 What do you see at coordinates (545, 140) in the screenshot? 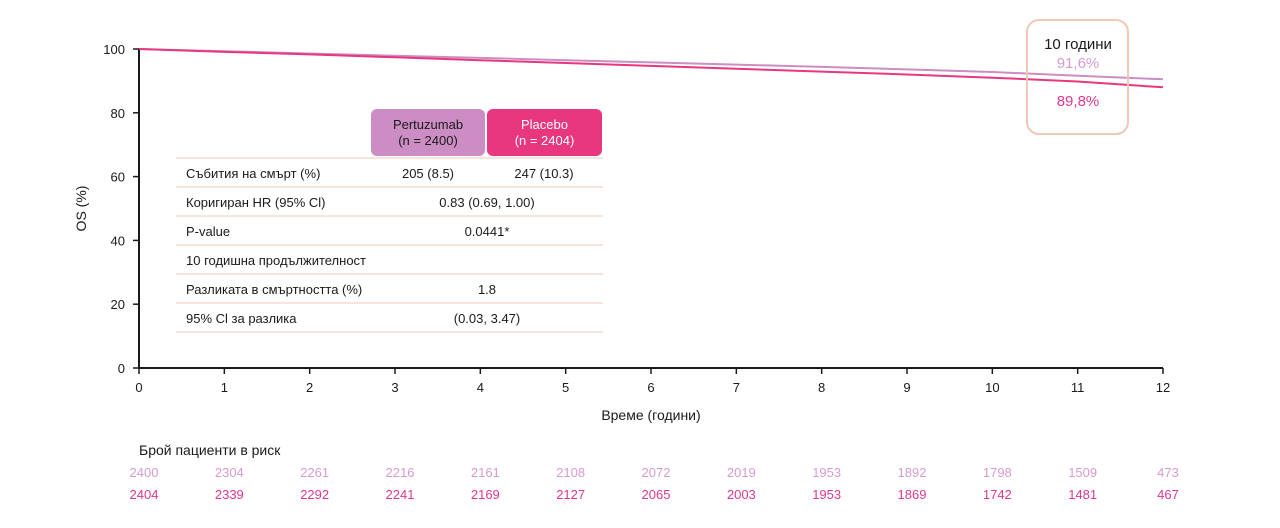
I see `table-header-line2: (n = 2404)` at bounding box center [545, 140].